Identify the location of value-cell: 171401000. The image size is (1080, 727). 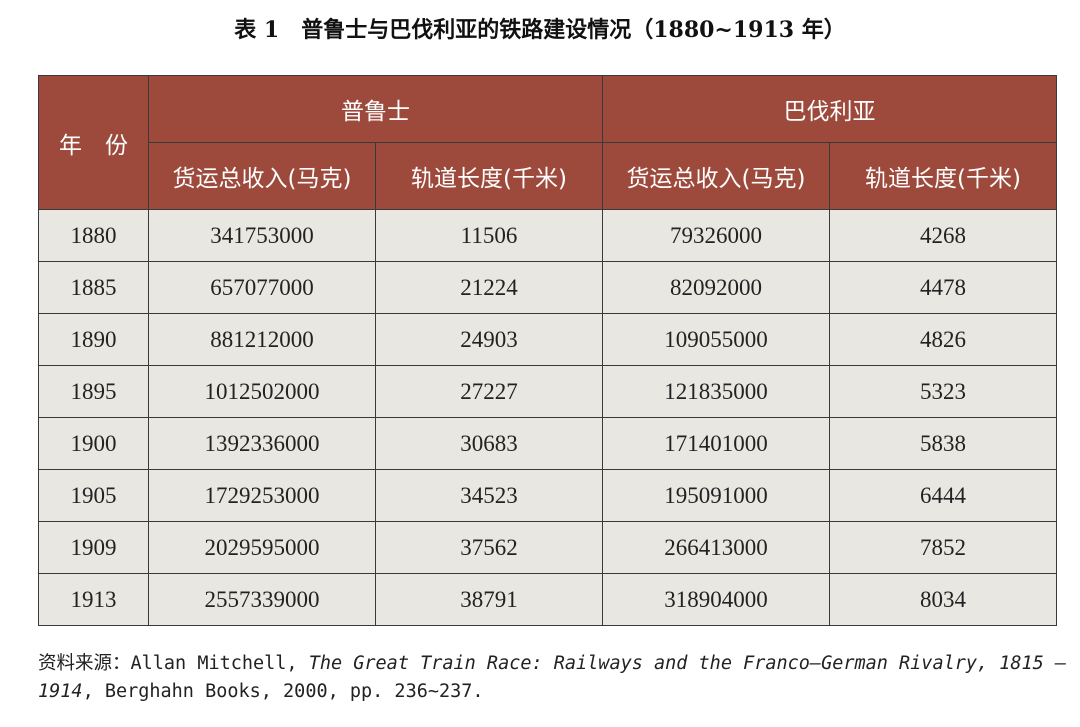
(716, 443).